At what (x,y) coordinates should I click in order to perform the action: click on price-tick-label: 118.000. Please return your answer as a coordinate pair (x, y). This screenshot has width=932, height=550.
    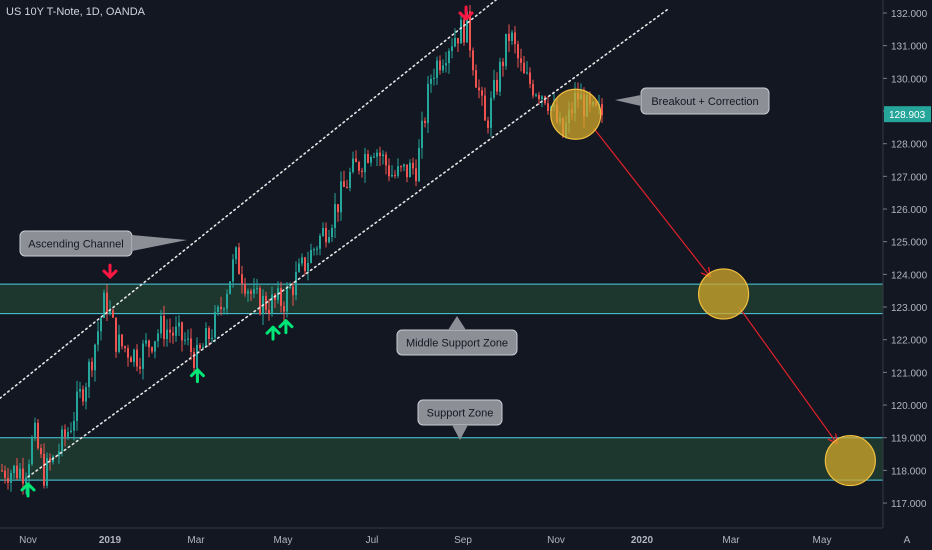
    Looking at the image, I should click on (909, 471).